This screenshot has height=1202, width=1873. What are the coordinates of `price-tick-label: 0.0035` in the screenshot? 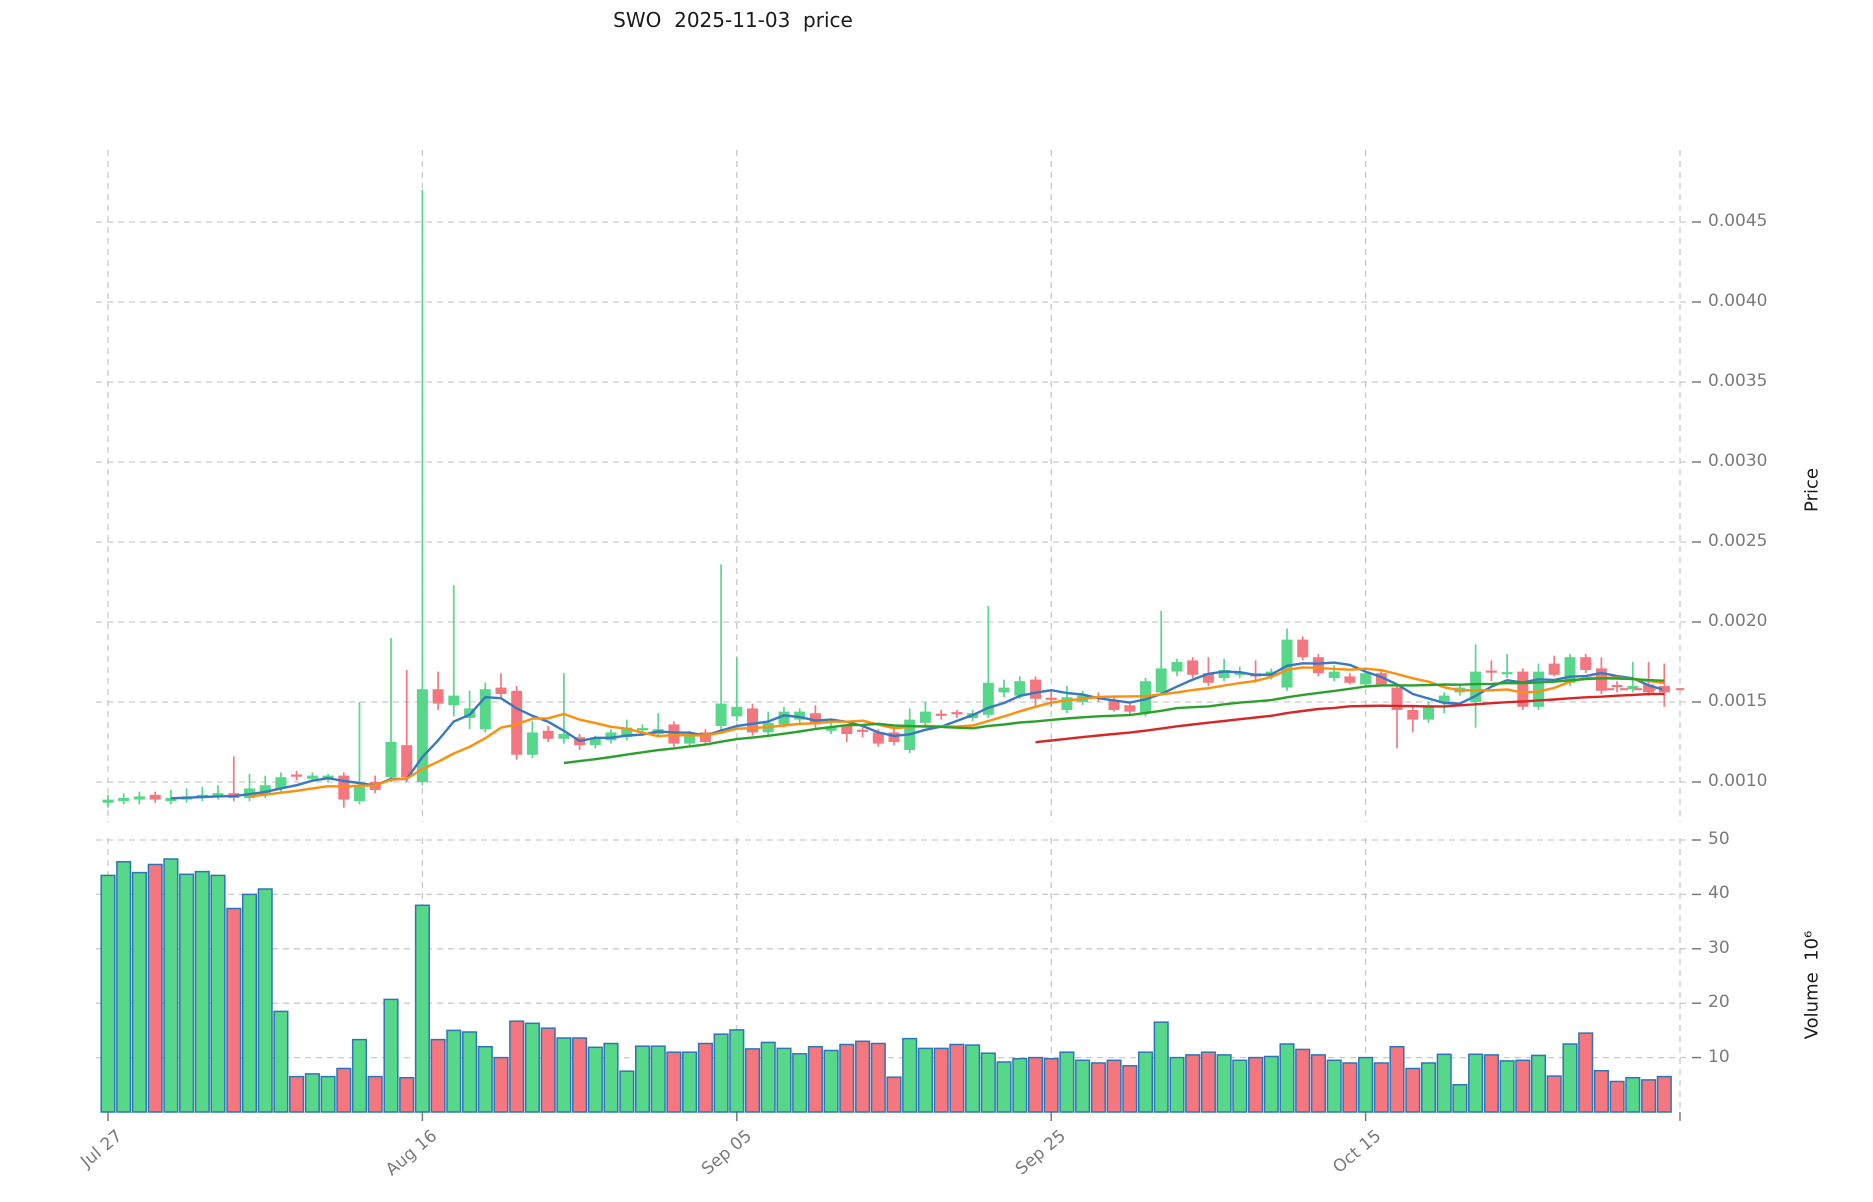 It's located at (1738, 381).